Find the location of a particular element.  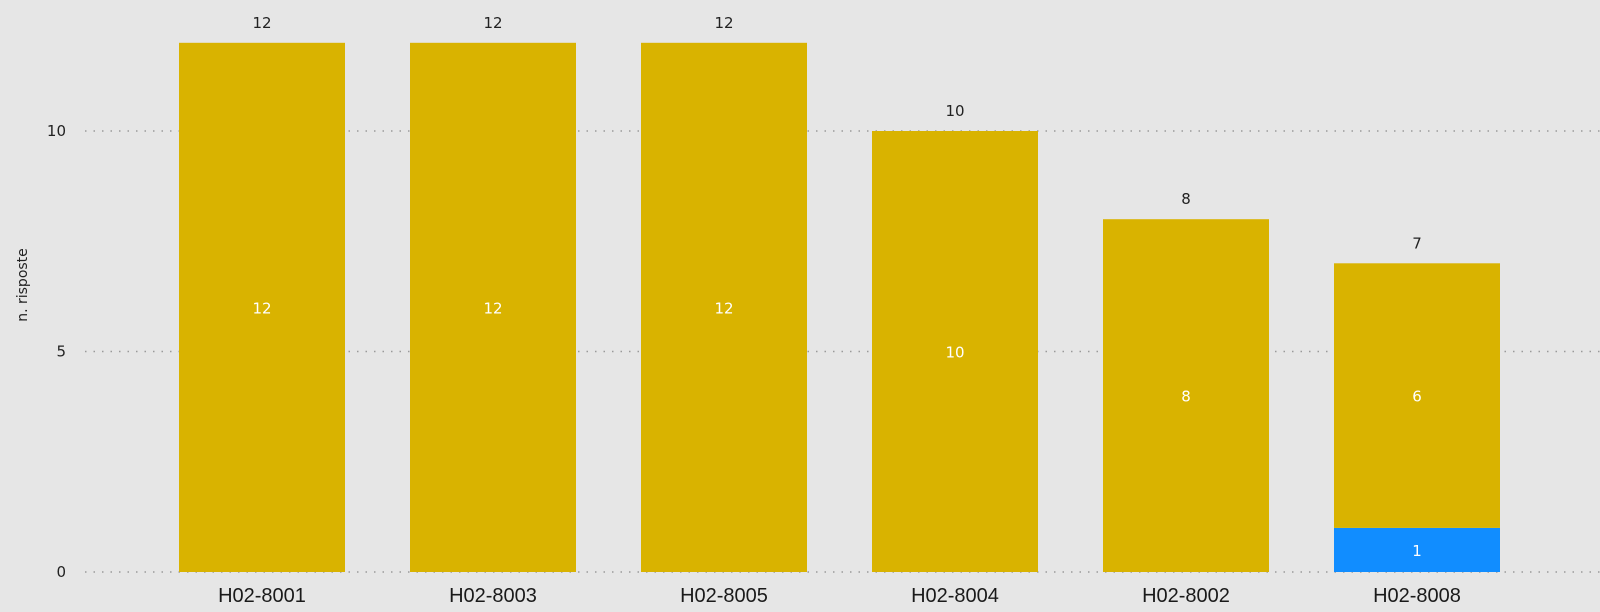

segment-value-label: 8 is located at coordinates (1186, 397).